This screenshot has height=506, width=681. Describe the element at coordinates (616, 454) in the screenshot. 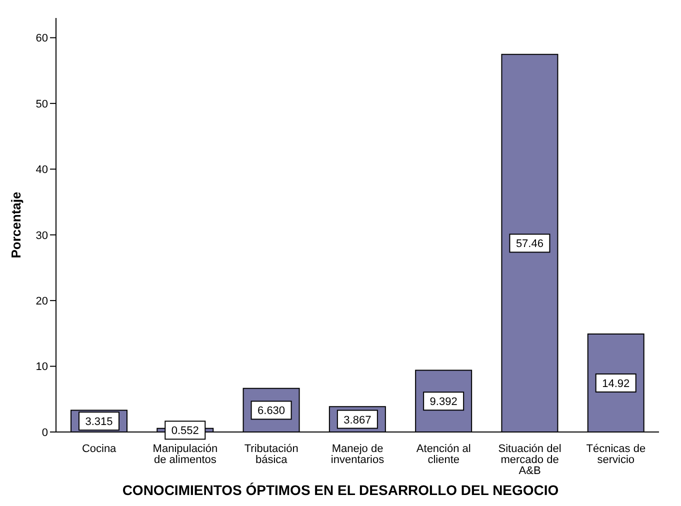

I see `x-tick-label: Técnicas de servicio` at that location.